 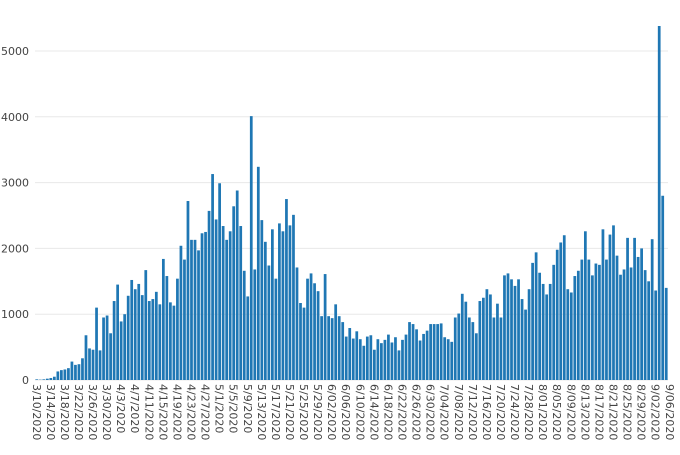 I want to click on x-tick-label: 6/18/2020, so click(x=387, y=412).